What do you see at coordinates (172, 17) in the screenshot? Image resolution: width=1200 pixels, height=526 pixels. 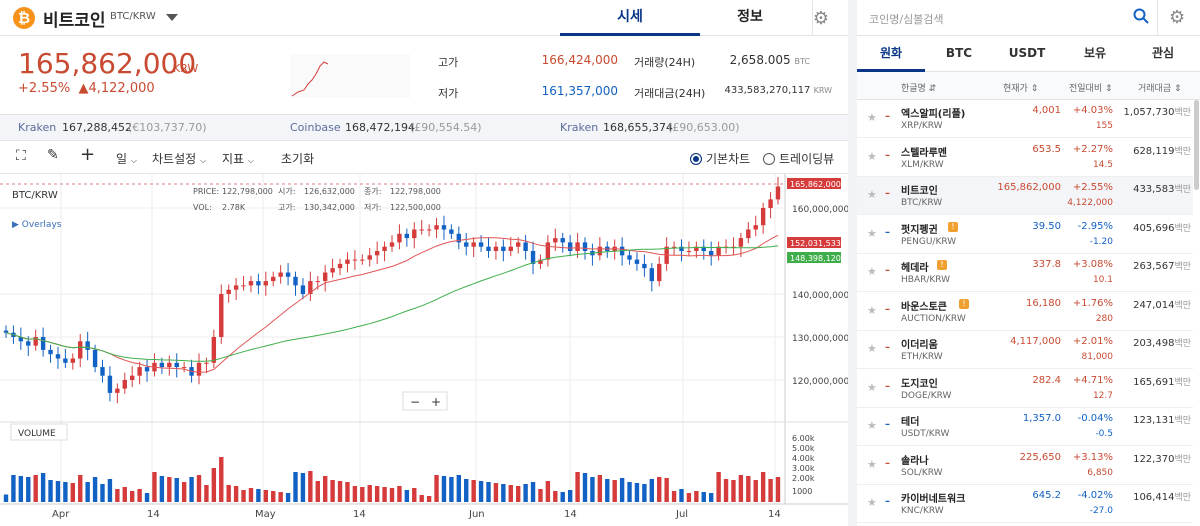 I see `chevron-down-icon` at bounding box center [172, 17].